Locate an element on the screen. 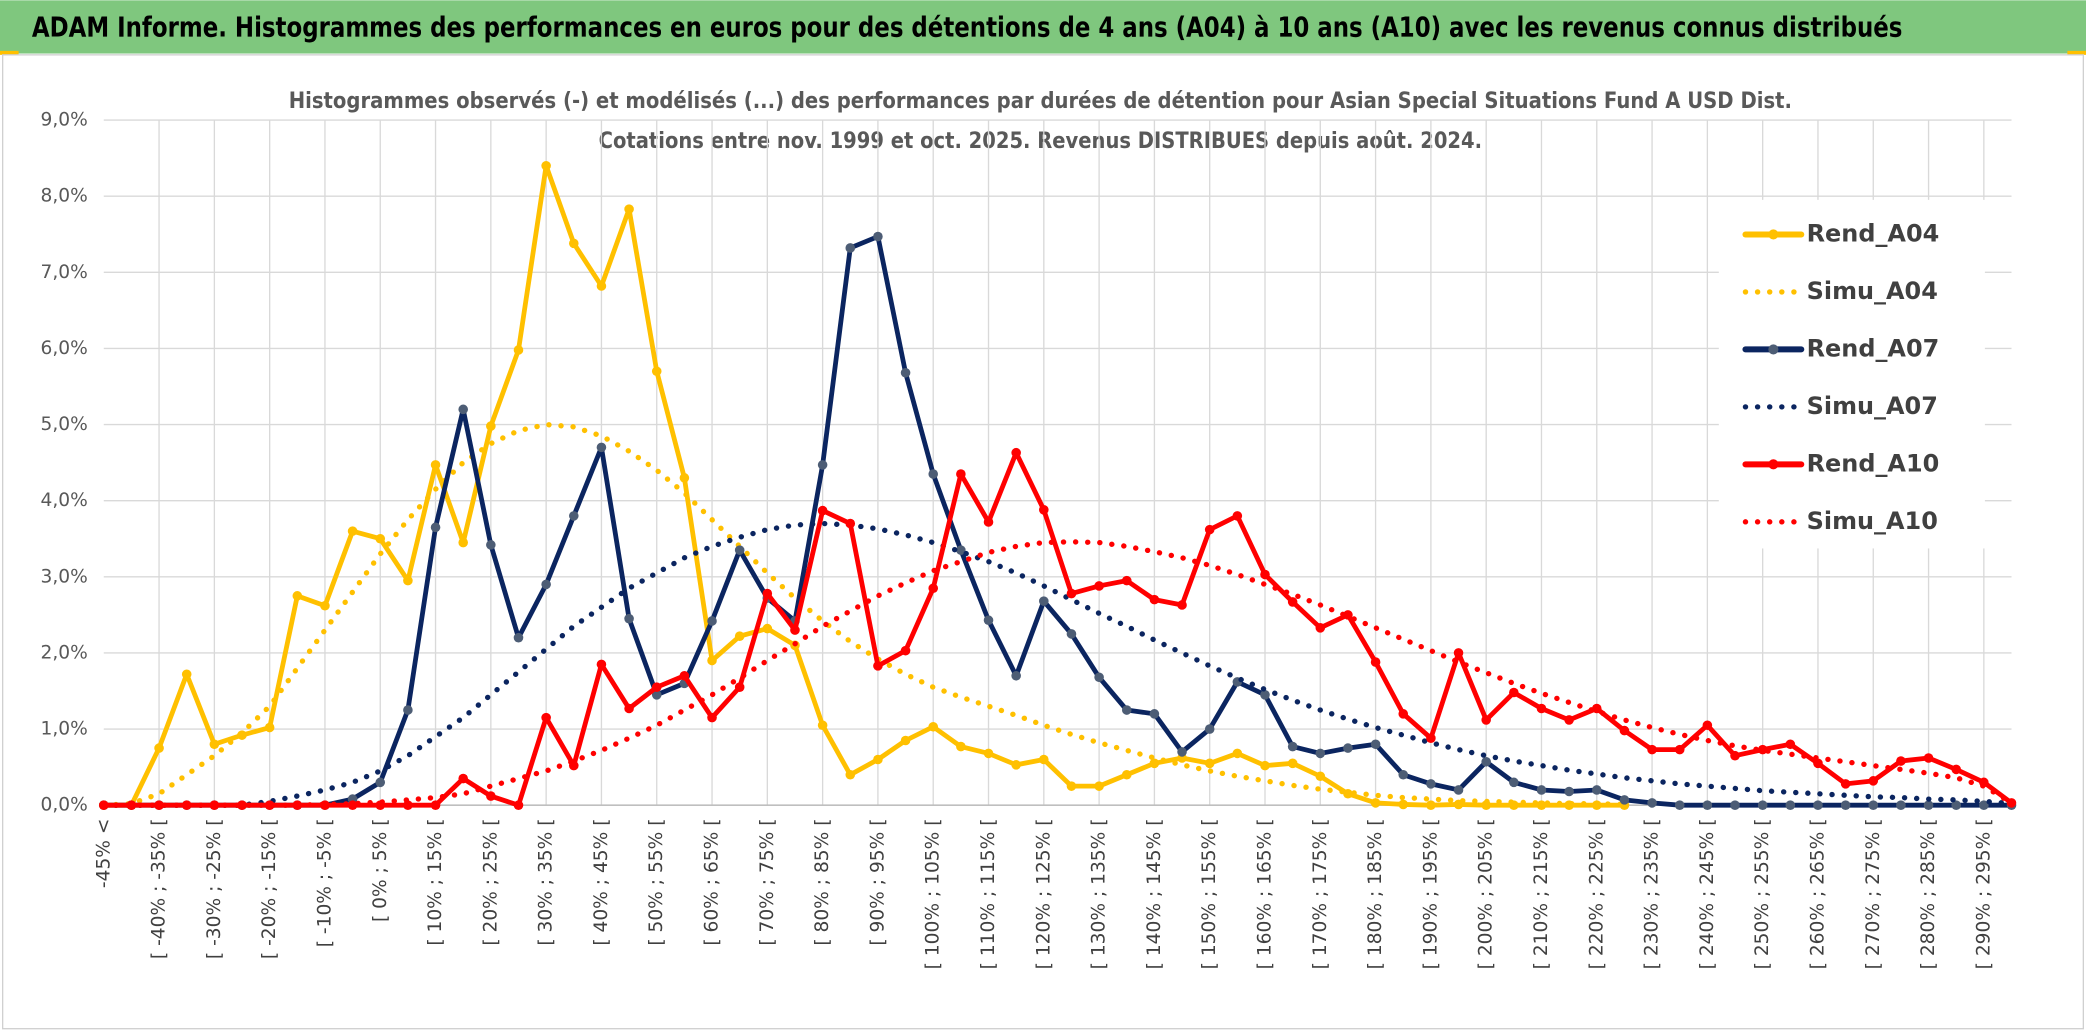 The height and width of the screenshot is (1033, 2086). x-tick-label: [ 130% ; 135% [ is located at coordinates (1099, 893).